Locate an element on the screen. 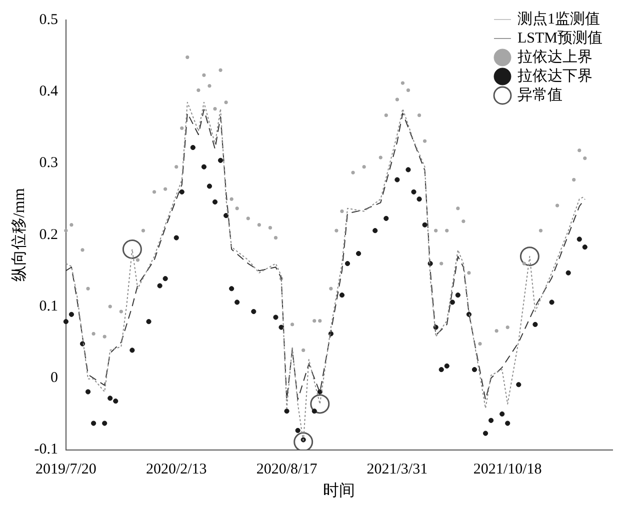 This screenshot has height=509, width=631. y-tick-label: 0.4 is located at coordinates (48, 92).